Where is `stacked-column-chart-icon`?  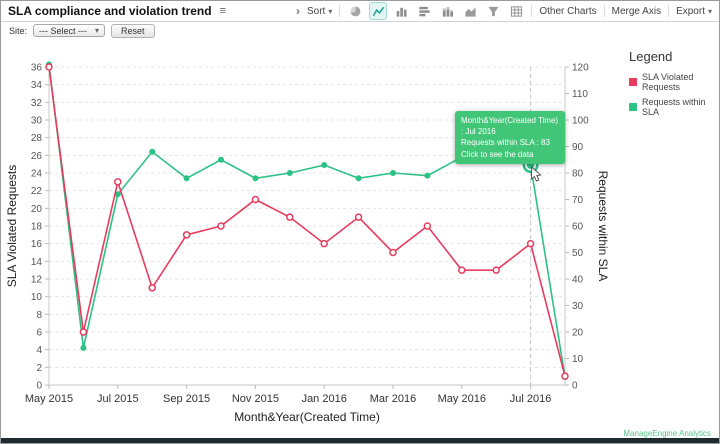 stacked-column-chart-icon is located at coordinates (447, 11).